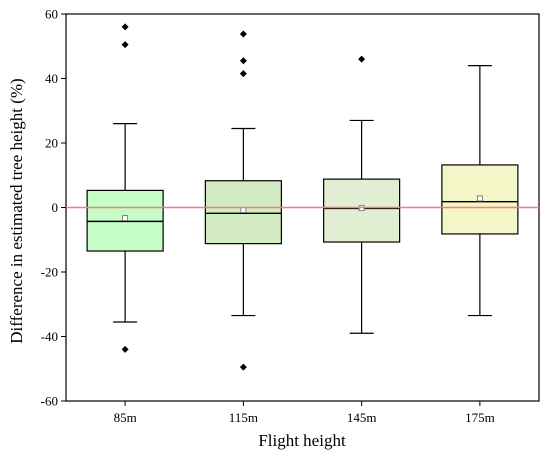 The width and height of the screenshot is (550, 462). What do you see at coordinates (243, 417) in the screenshot?
I see `x-tick-label: 115m` at bounding box center [243, 417].